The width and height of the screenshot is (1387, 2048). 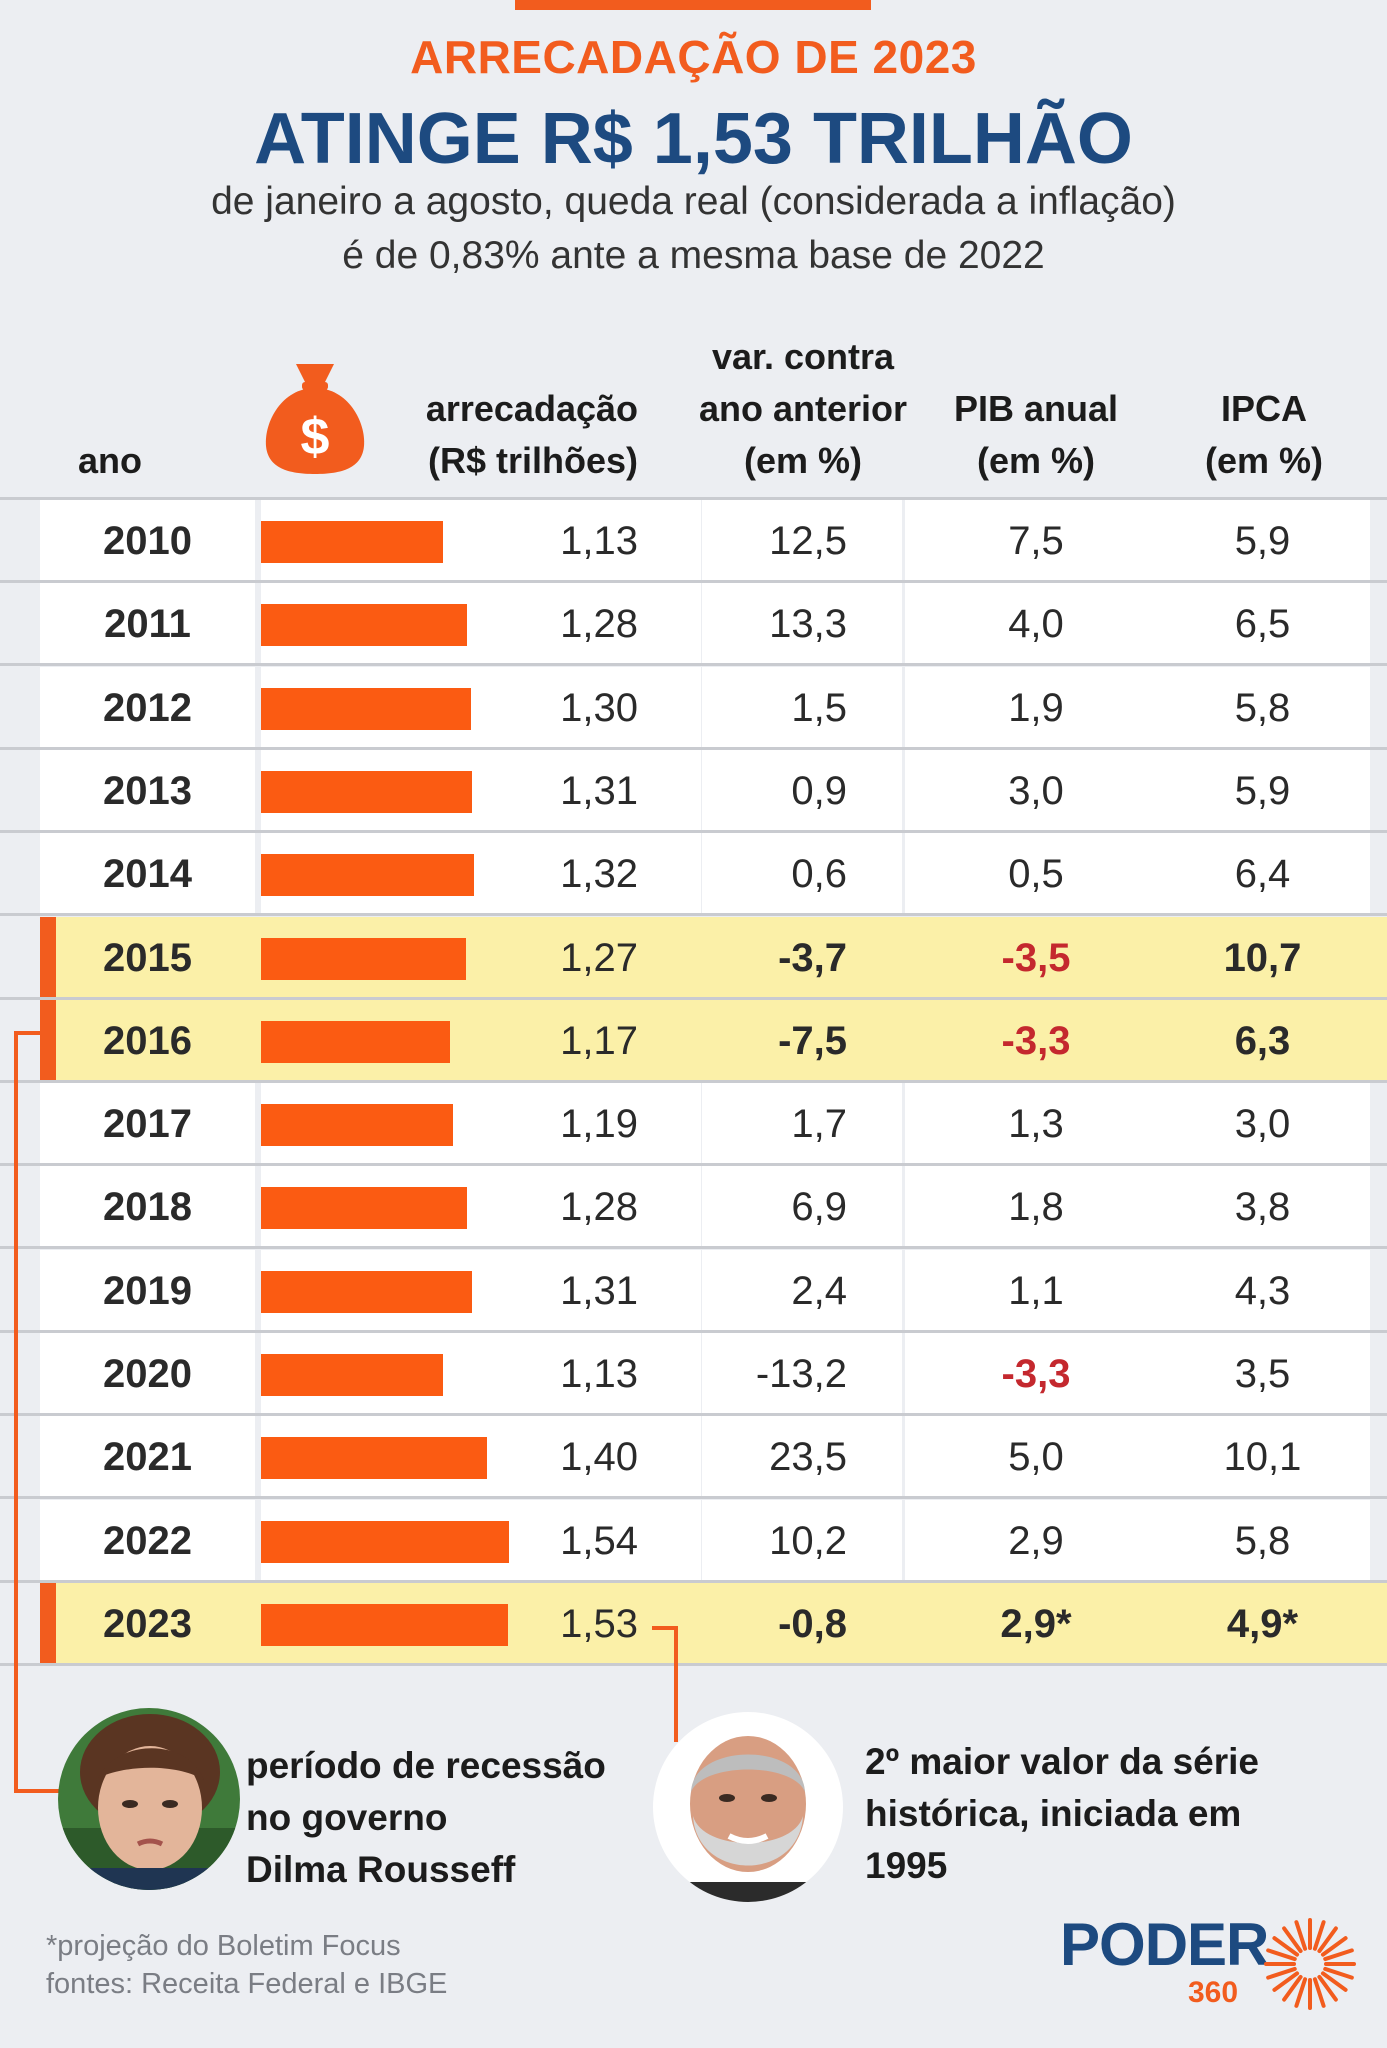 I want to click on arrecadacao-value: 1,27, so click(x=599, y=958).